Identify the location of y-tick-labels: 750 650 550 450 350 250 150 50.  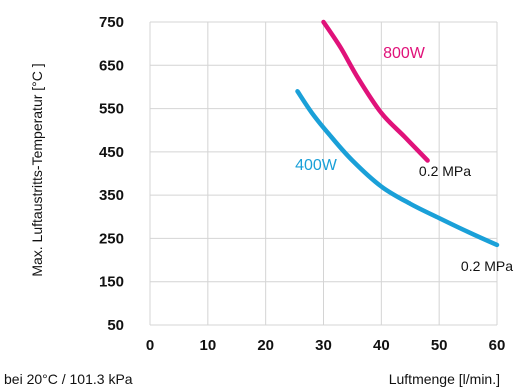
(111, 174).